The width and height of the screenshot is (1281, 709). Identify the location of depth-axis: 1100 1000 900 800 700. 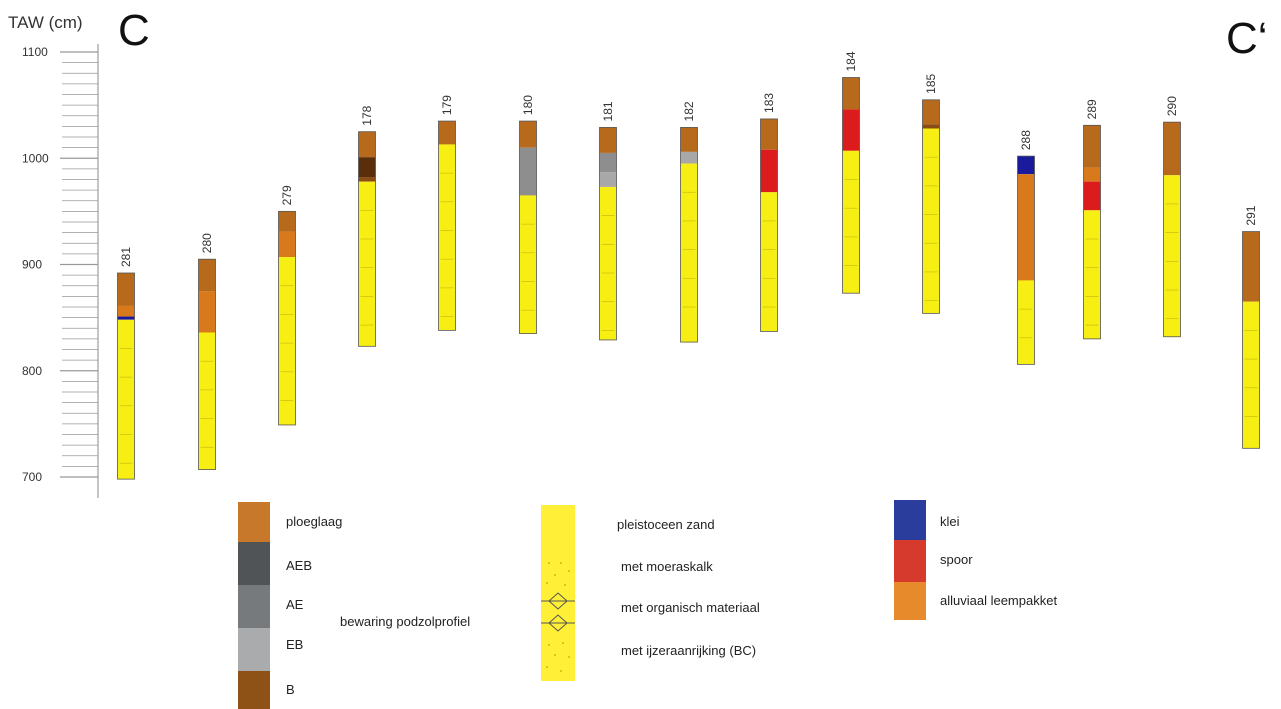
(60, 271).